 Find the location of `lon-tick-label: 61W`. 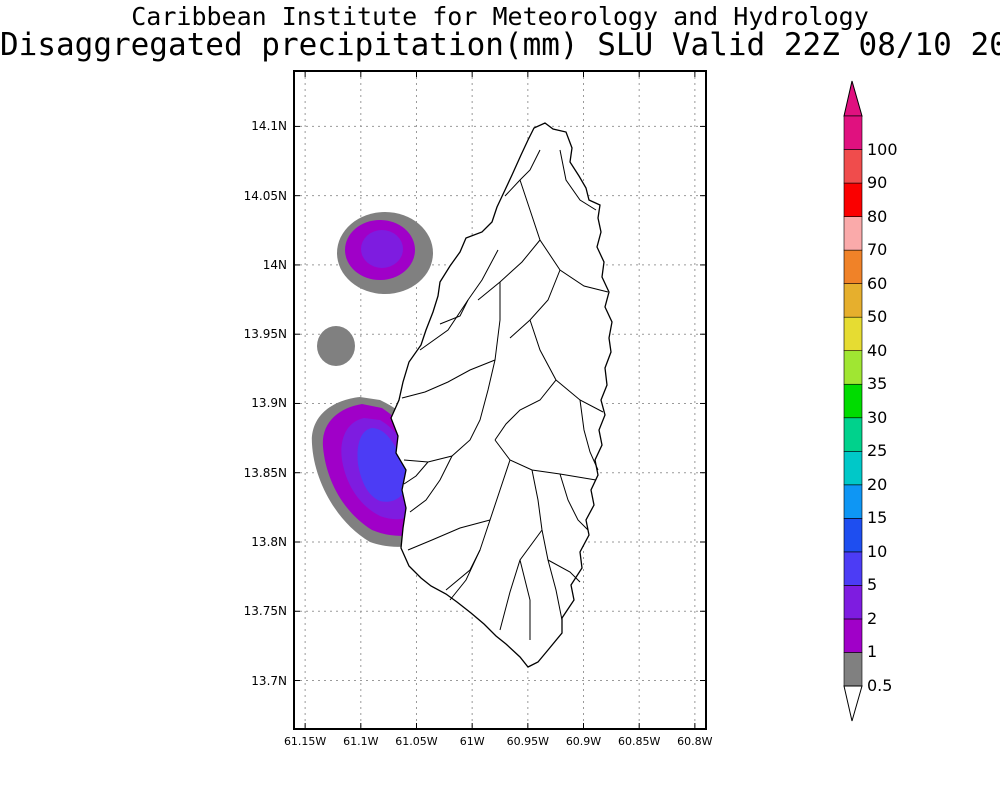

lon-tick-label: 61W is located at coordinates (472, 741).